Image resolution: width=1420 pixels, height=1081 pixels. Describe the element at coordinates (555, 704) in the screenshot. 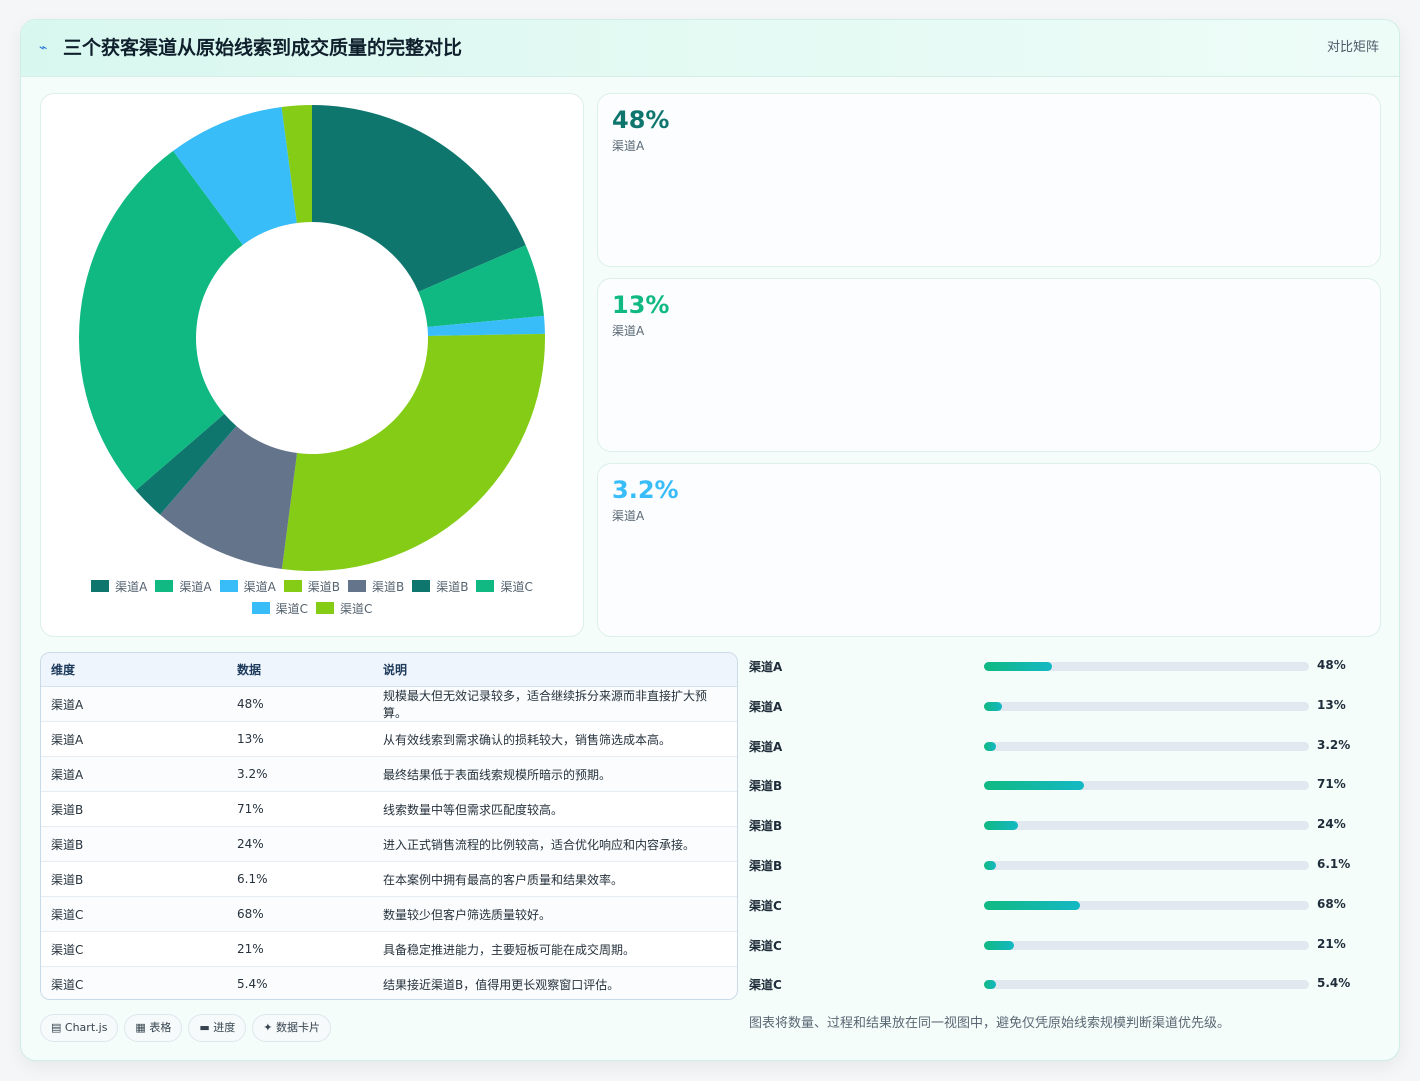

I see `table-cell: 规模最大但无效记录较多，适合继续拆分来源而非直接扩大预算。` at that location.